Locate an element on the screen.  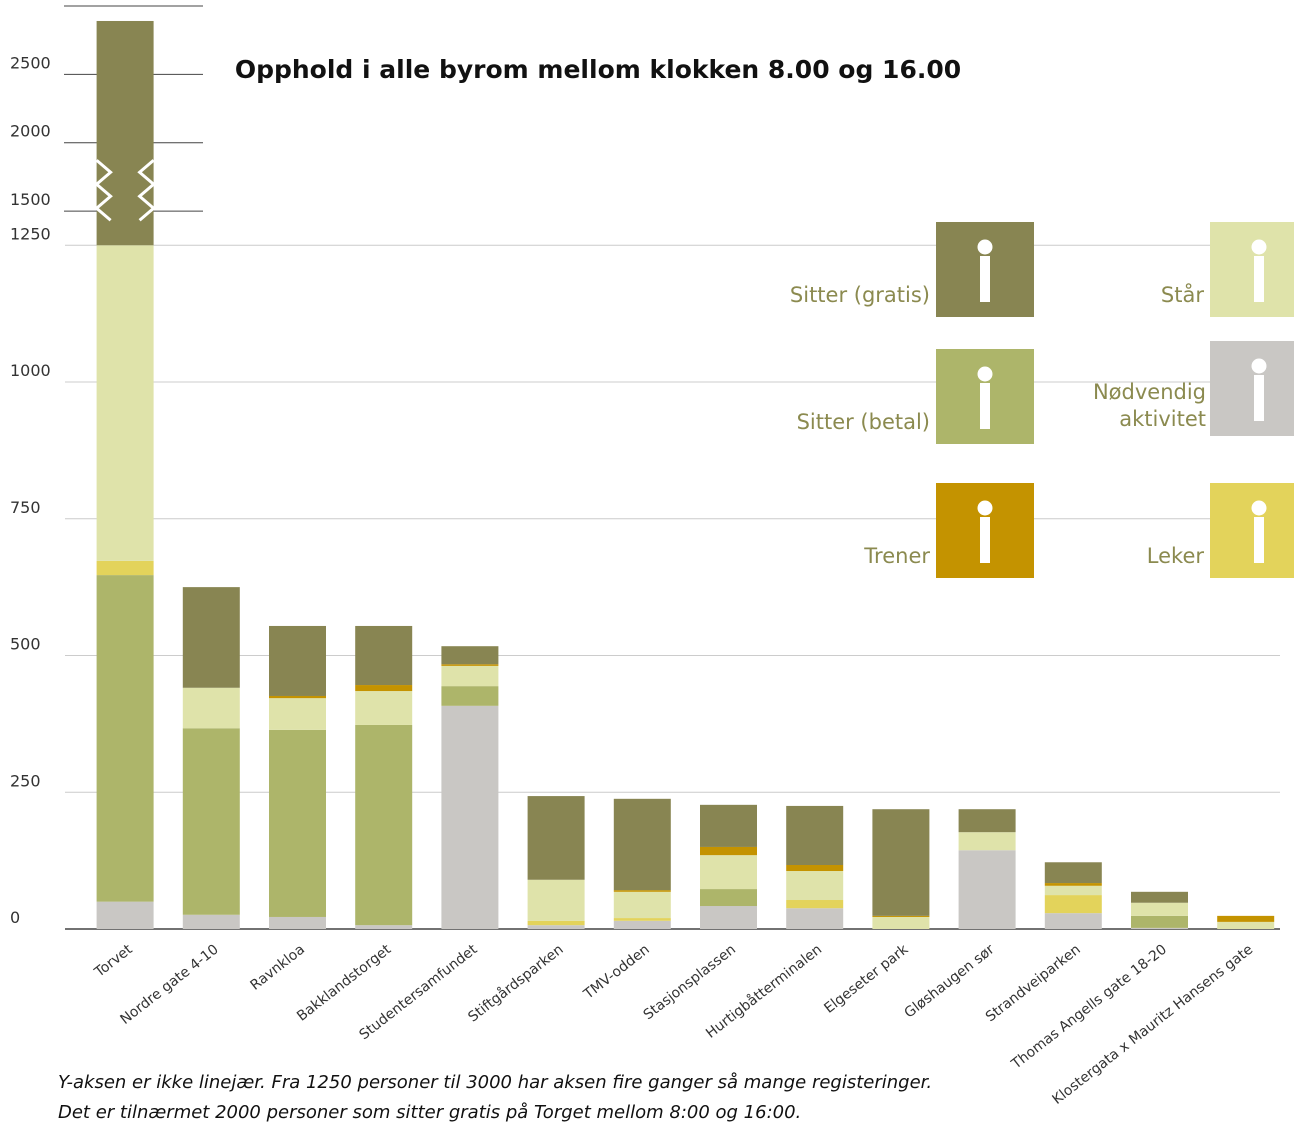
y-tick-label: 1500 is located at coordinates (30, 199).